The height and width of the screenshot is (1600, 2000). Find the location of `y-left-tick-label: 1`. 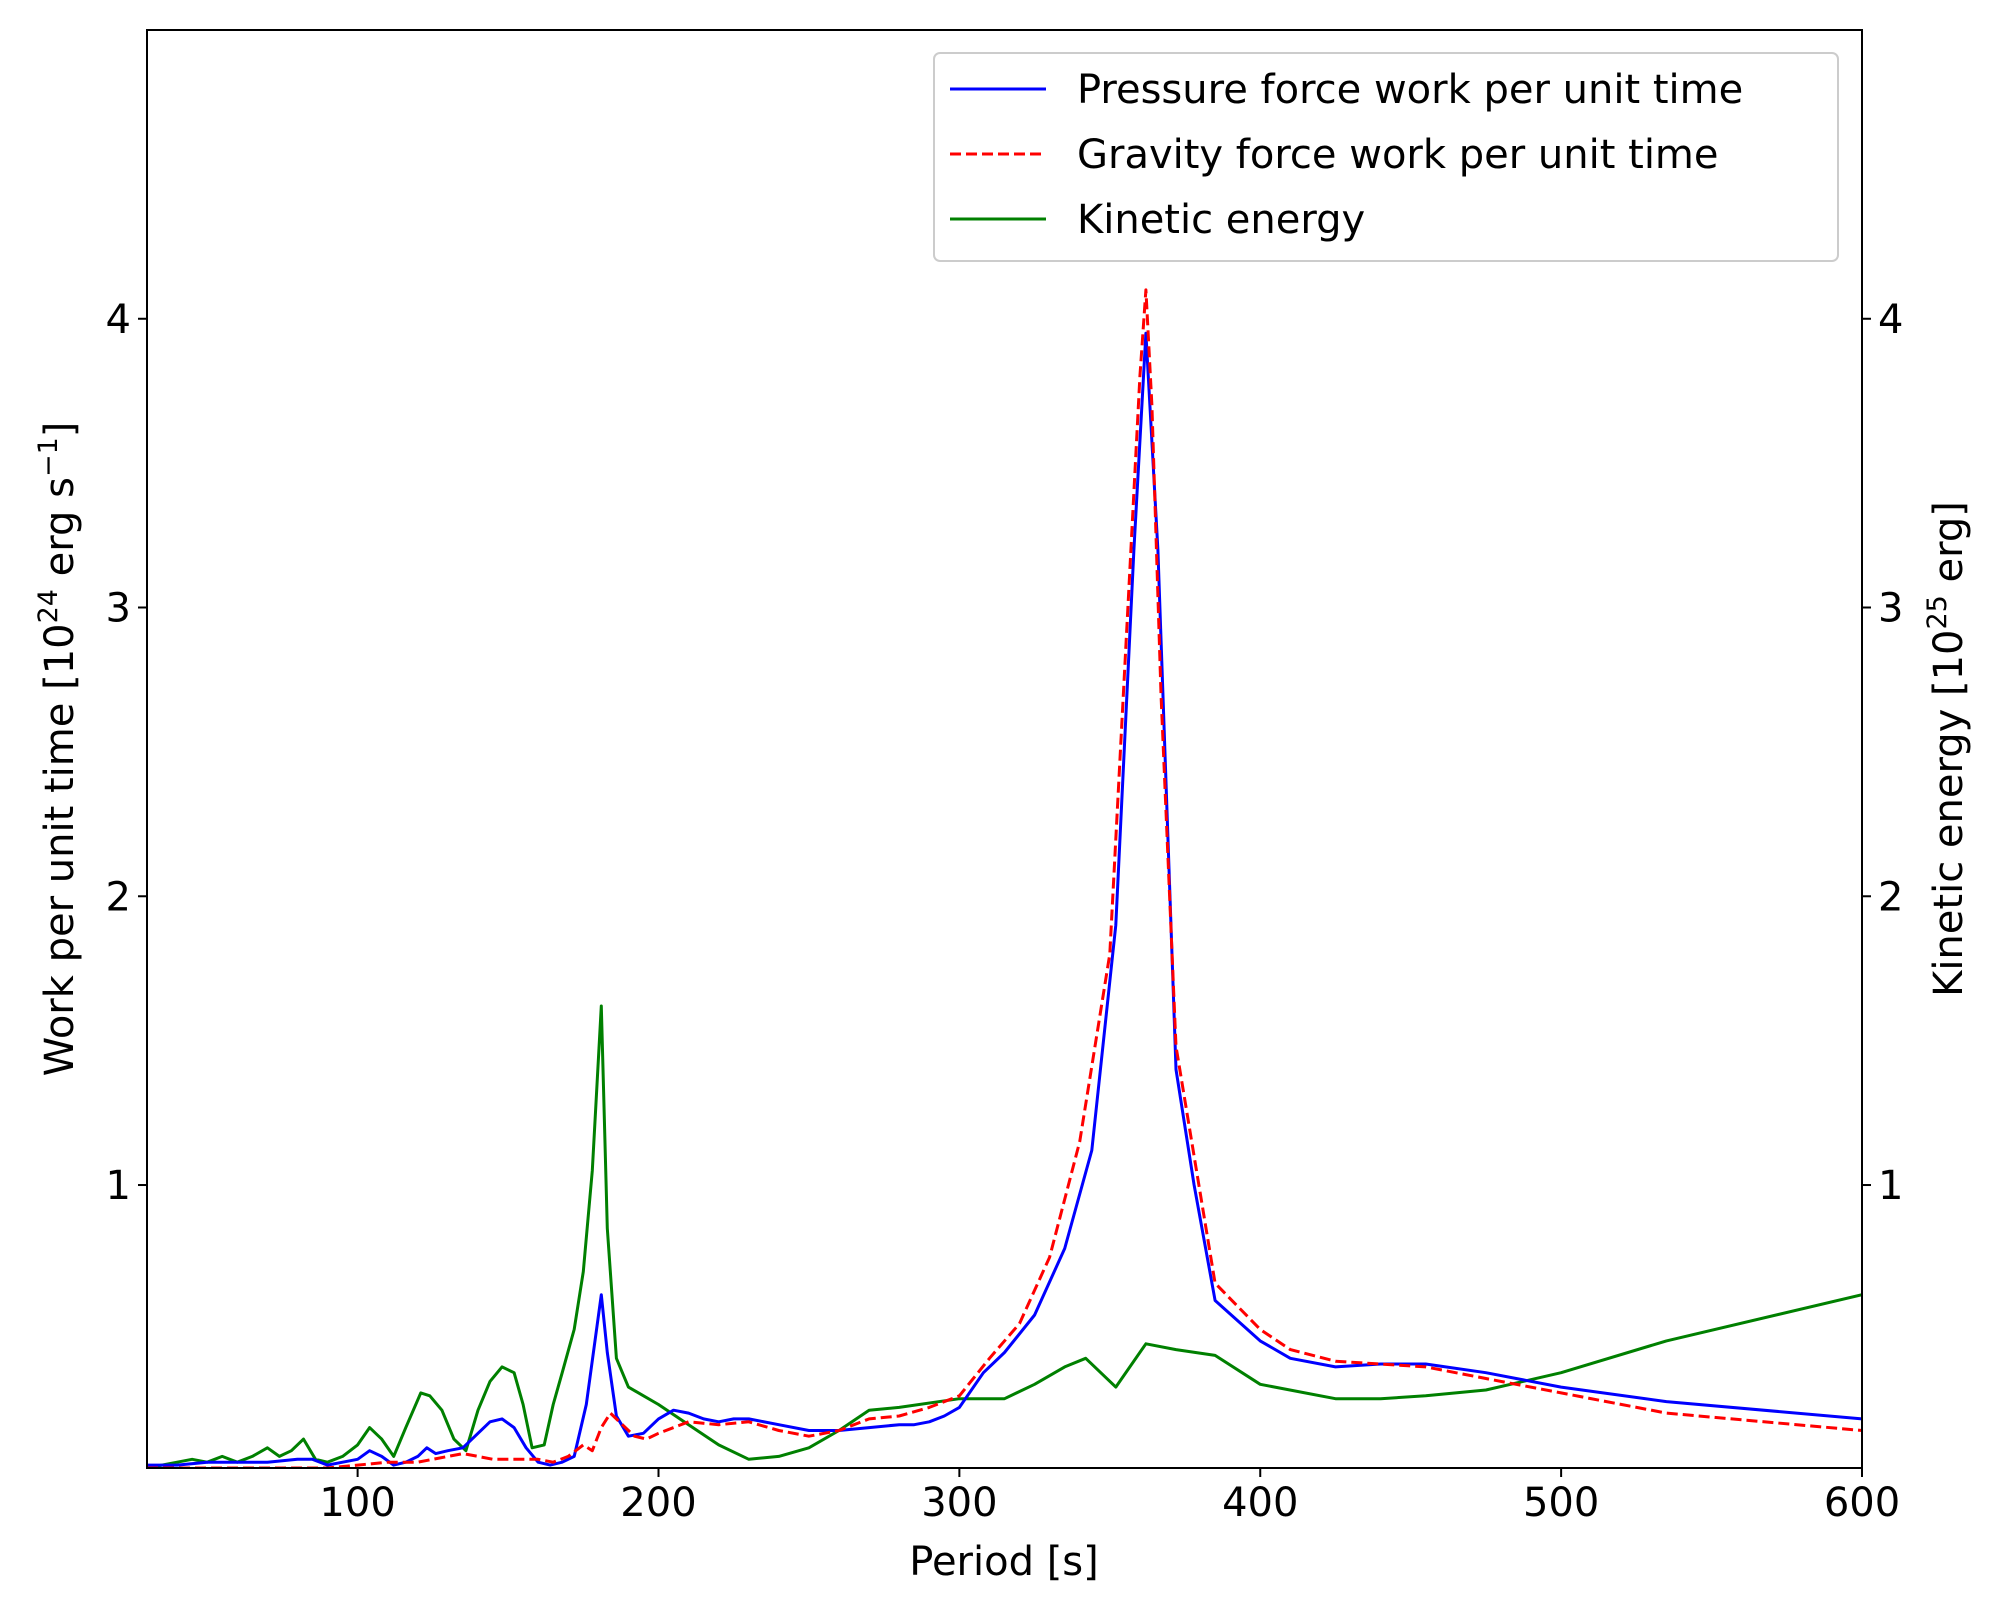

y-left-tick-label: 1 is located at coordinates (118, 1186).